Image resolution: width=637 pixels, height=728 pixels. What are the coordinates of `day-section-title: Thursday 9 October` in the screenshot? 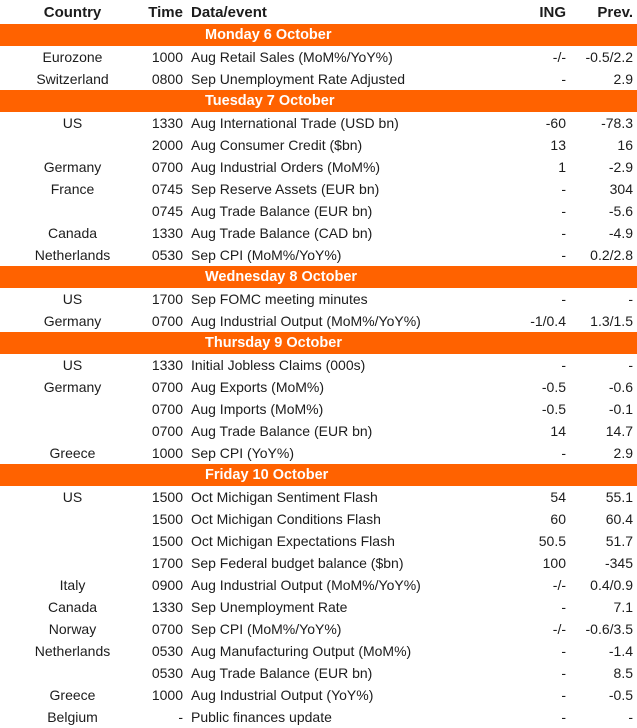 It's located at (273, 343).